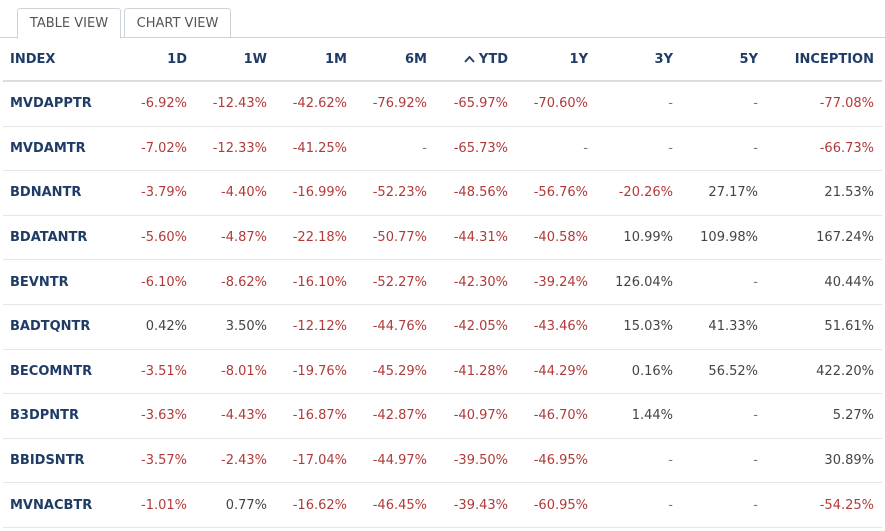  Describe the element at coordinates (638, 327) in the screenshot. I see `cell-3y: 15.03%` at that location.